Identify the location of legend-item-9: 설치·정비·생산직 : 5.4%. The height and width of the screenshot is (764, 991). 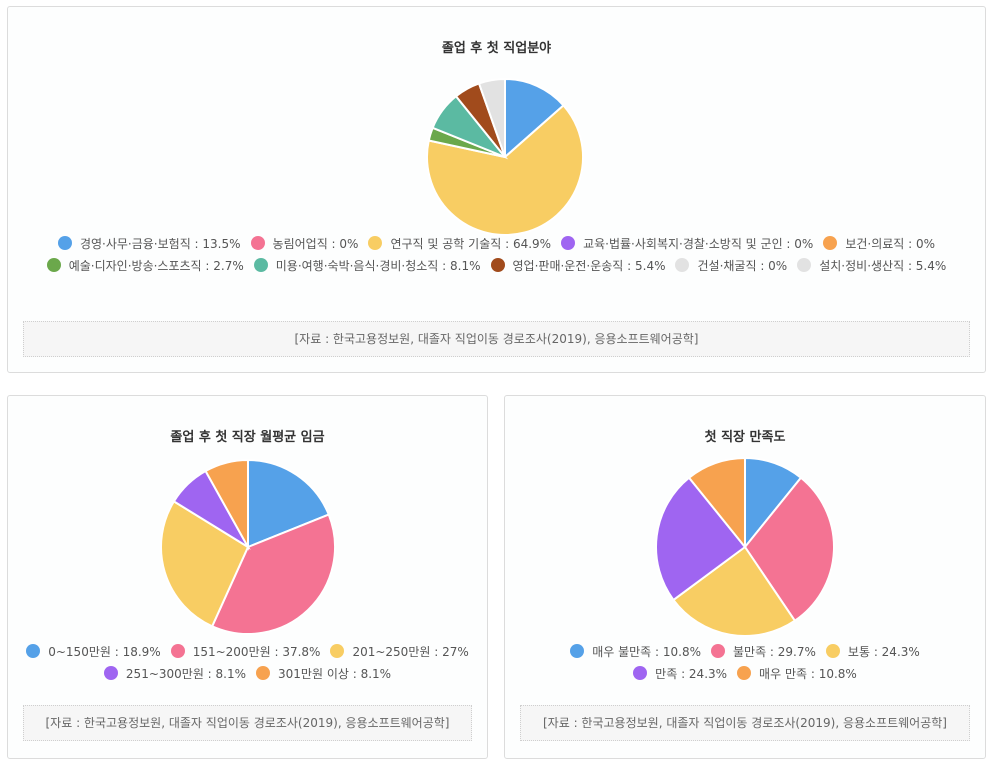
(871, 266).